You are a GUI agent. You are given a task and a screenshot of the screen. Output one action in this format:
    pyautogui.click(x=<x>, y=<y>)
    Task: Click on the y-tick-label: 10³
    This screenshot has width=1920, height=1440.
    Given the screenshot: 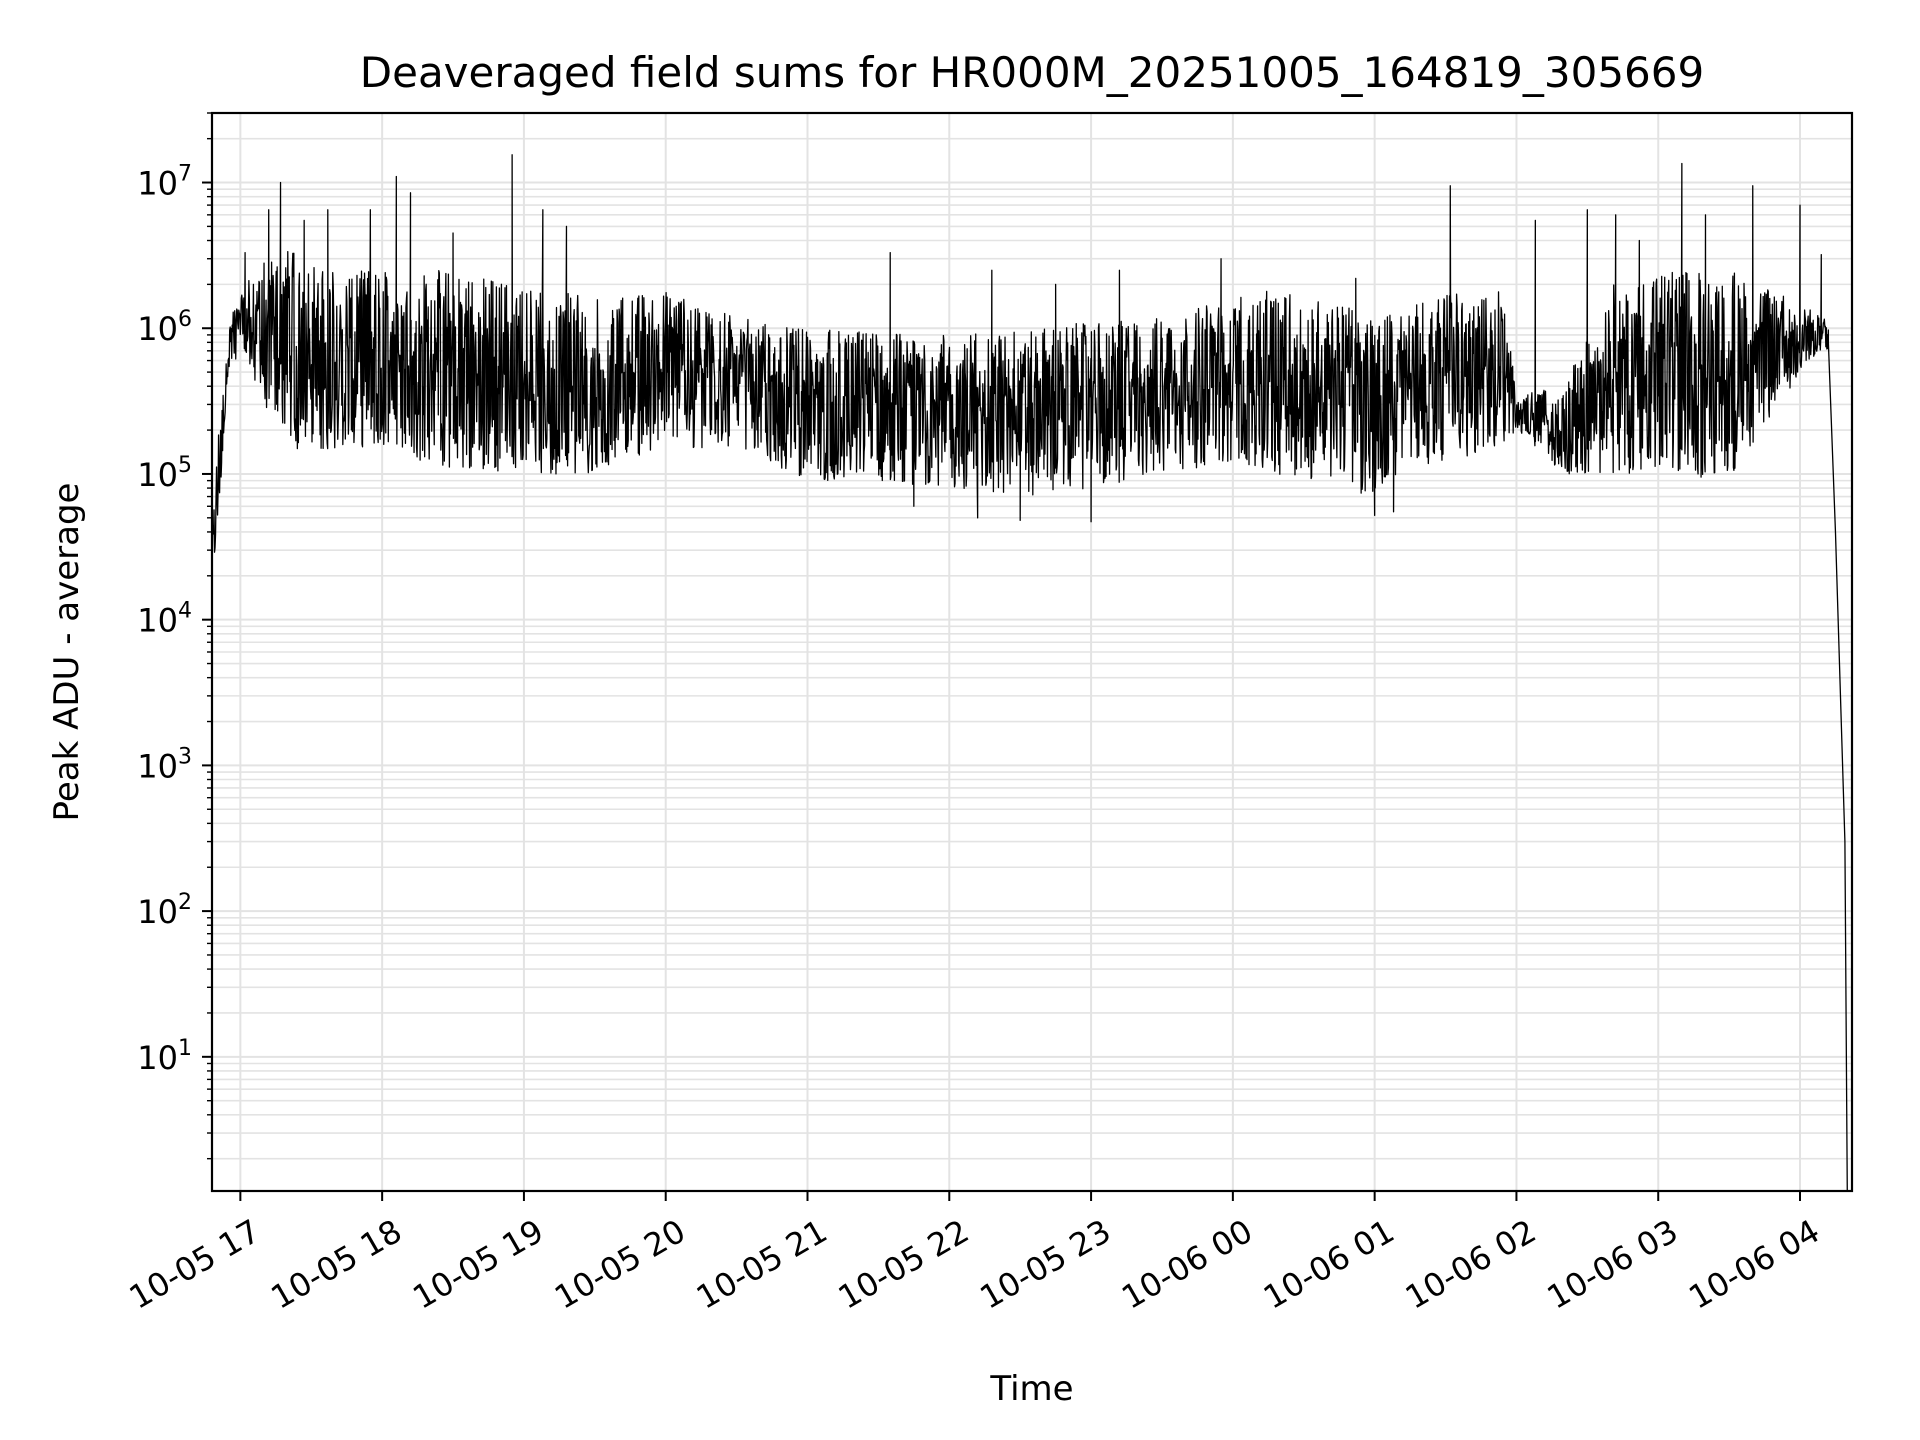 What is the action you would take?
    pyautogui.click(x=164, y=764)
    